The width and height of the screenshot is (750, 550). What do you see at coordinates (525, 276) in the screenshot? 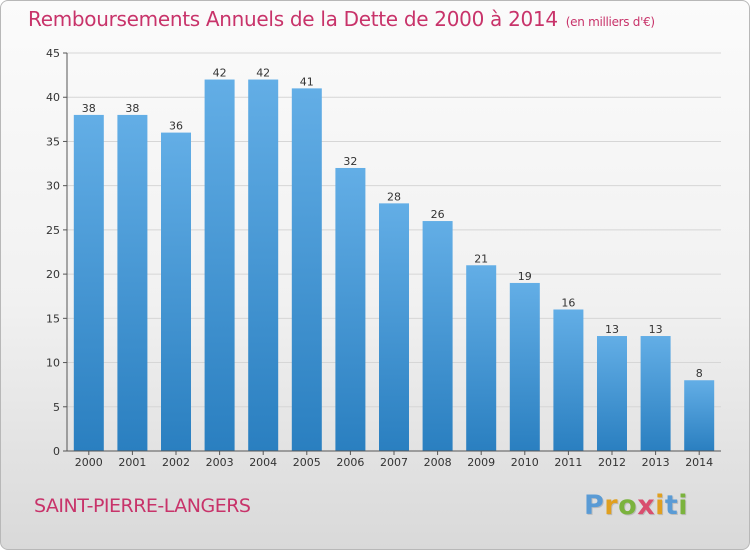
I see `data-label: 19` at bounding box center [525, 276].